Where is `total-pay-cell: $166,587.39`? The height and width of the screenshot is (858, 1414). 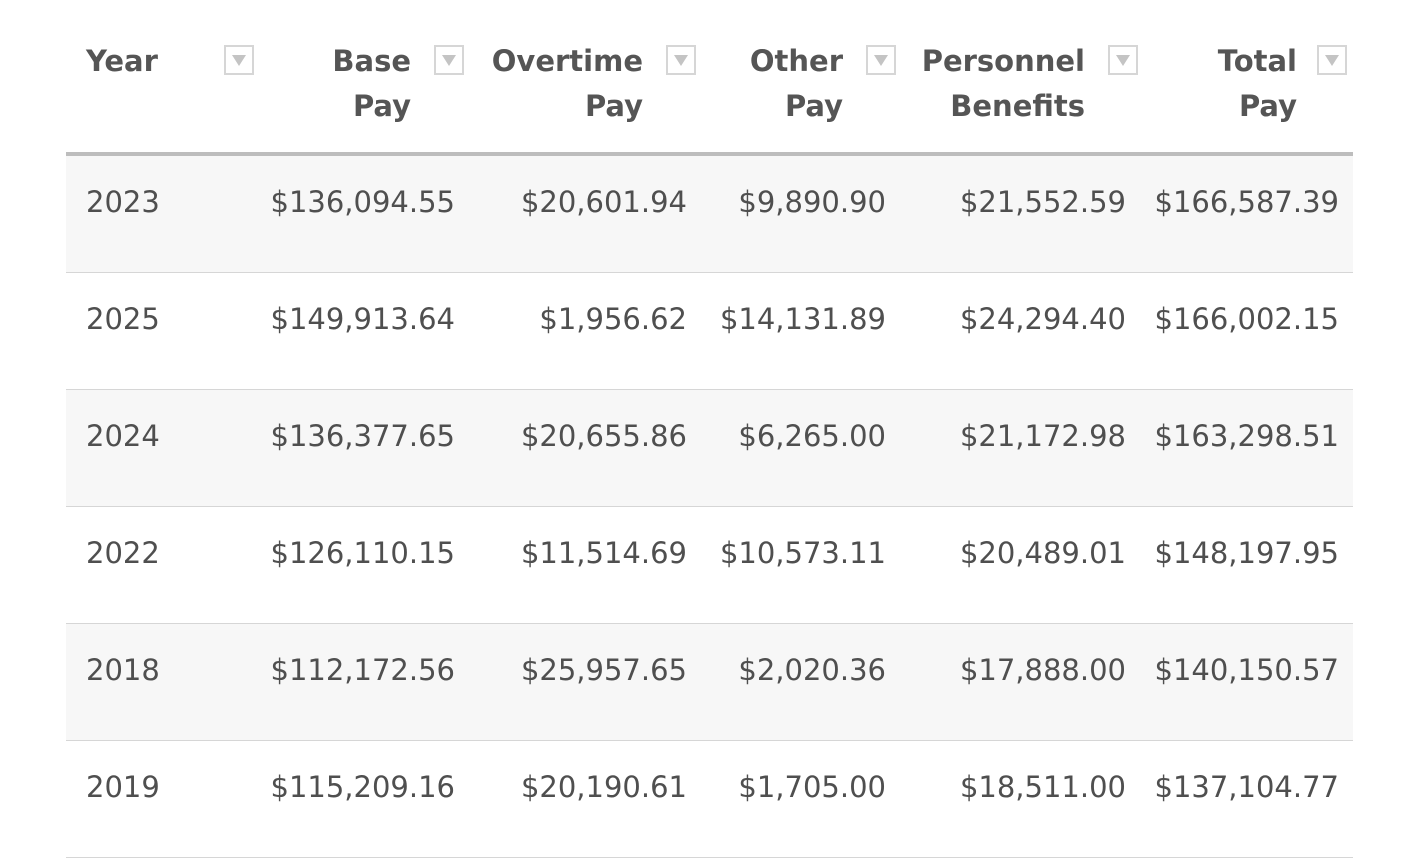
total-pay-cell: $166,587.39 is located at coordinates (1246, 213).